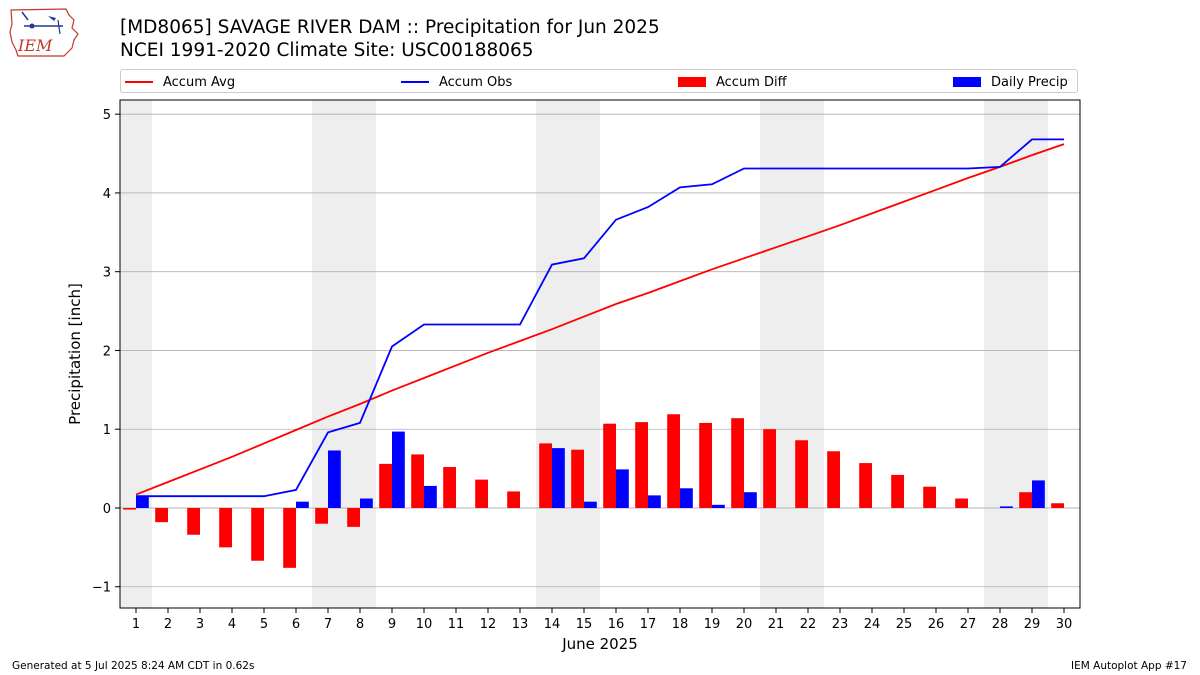 This screenshot has height=675, width=1200. Describe the element at coordinates (136, 624) in the screenshot. I see `x-tick-label: 1` at that location.